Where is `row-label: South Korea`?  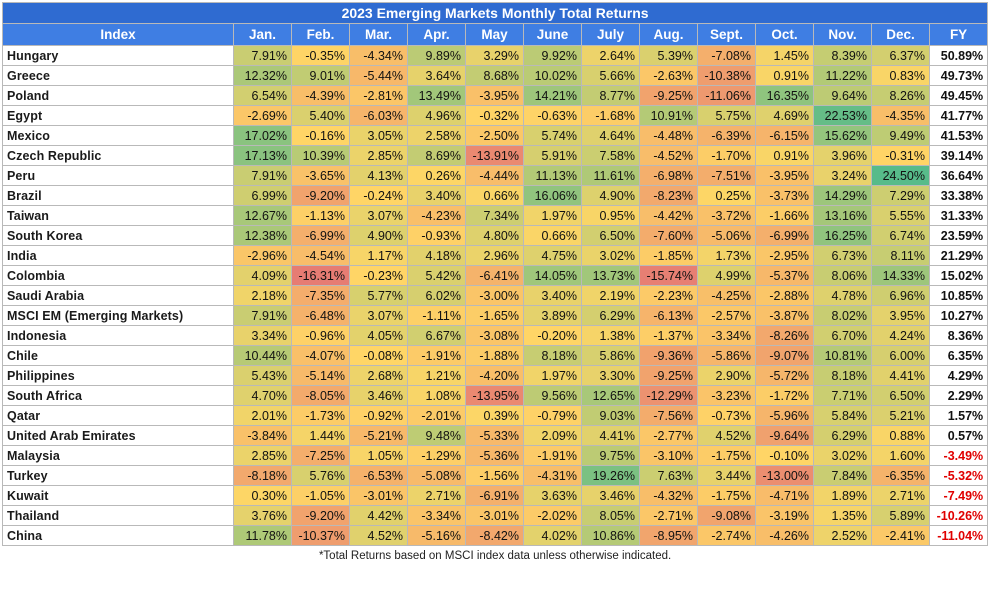
row-label: South Korea is located at coordinates (118, 235).